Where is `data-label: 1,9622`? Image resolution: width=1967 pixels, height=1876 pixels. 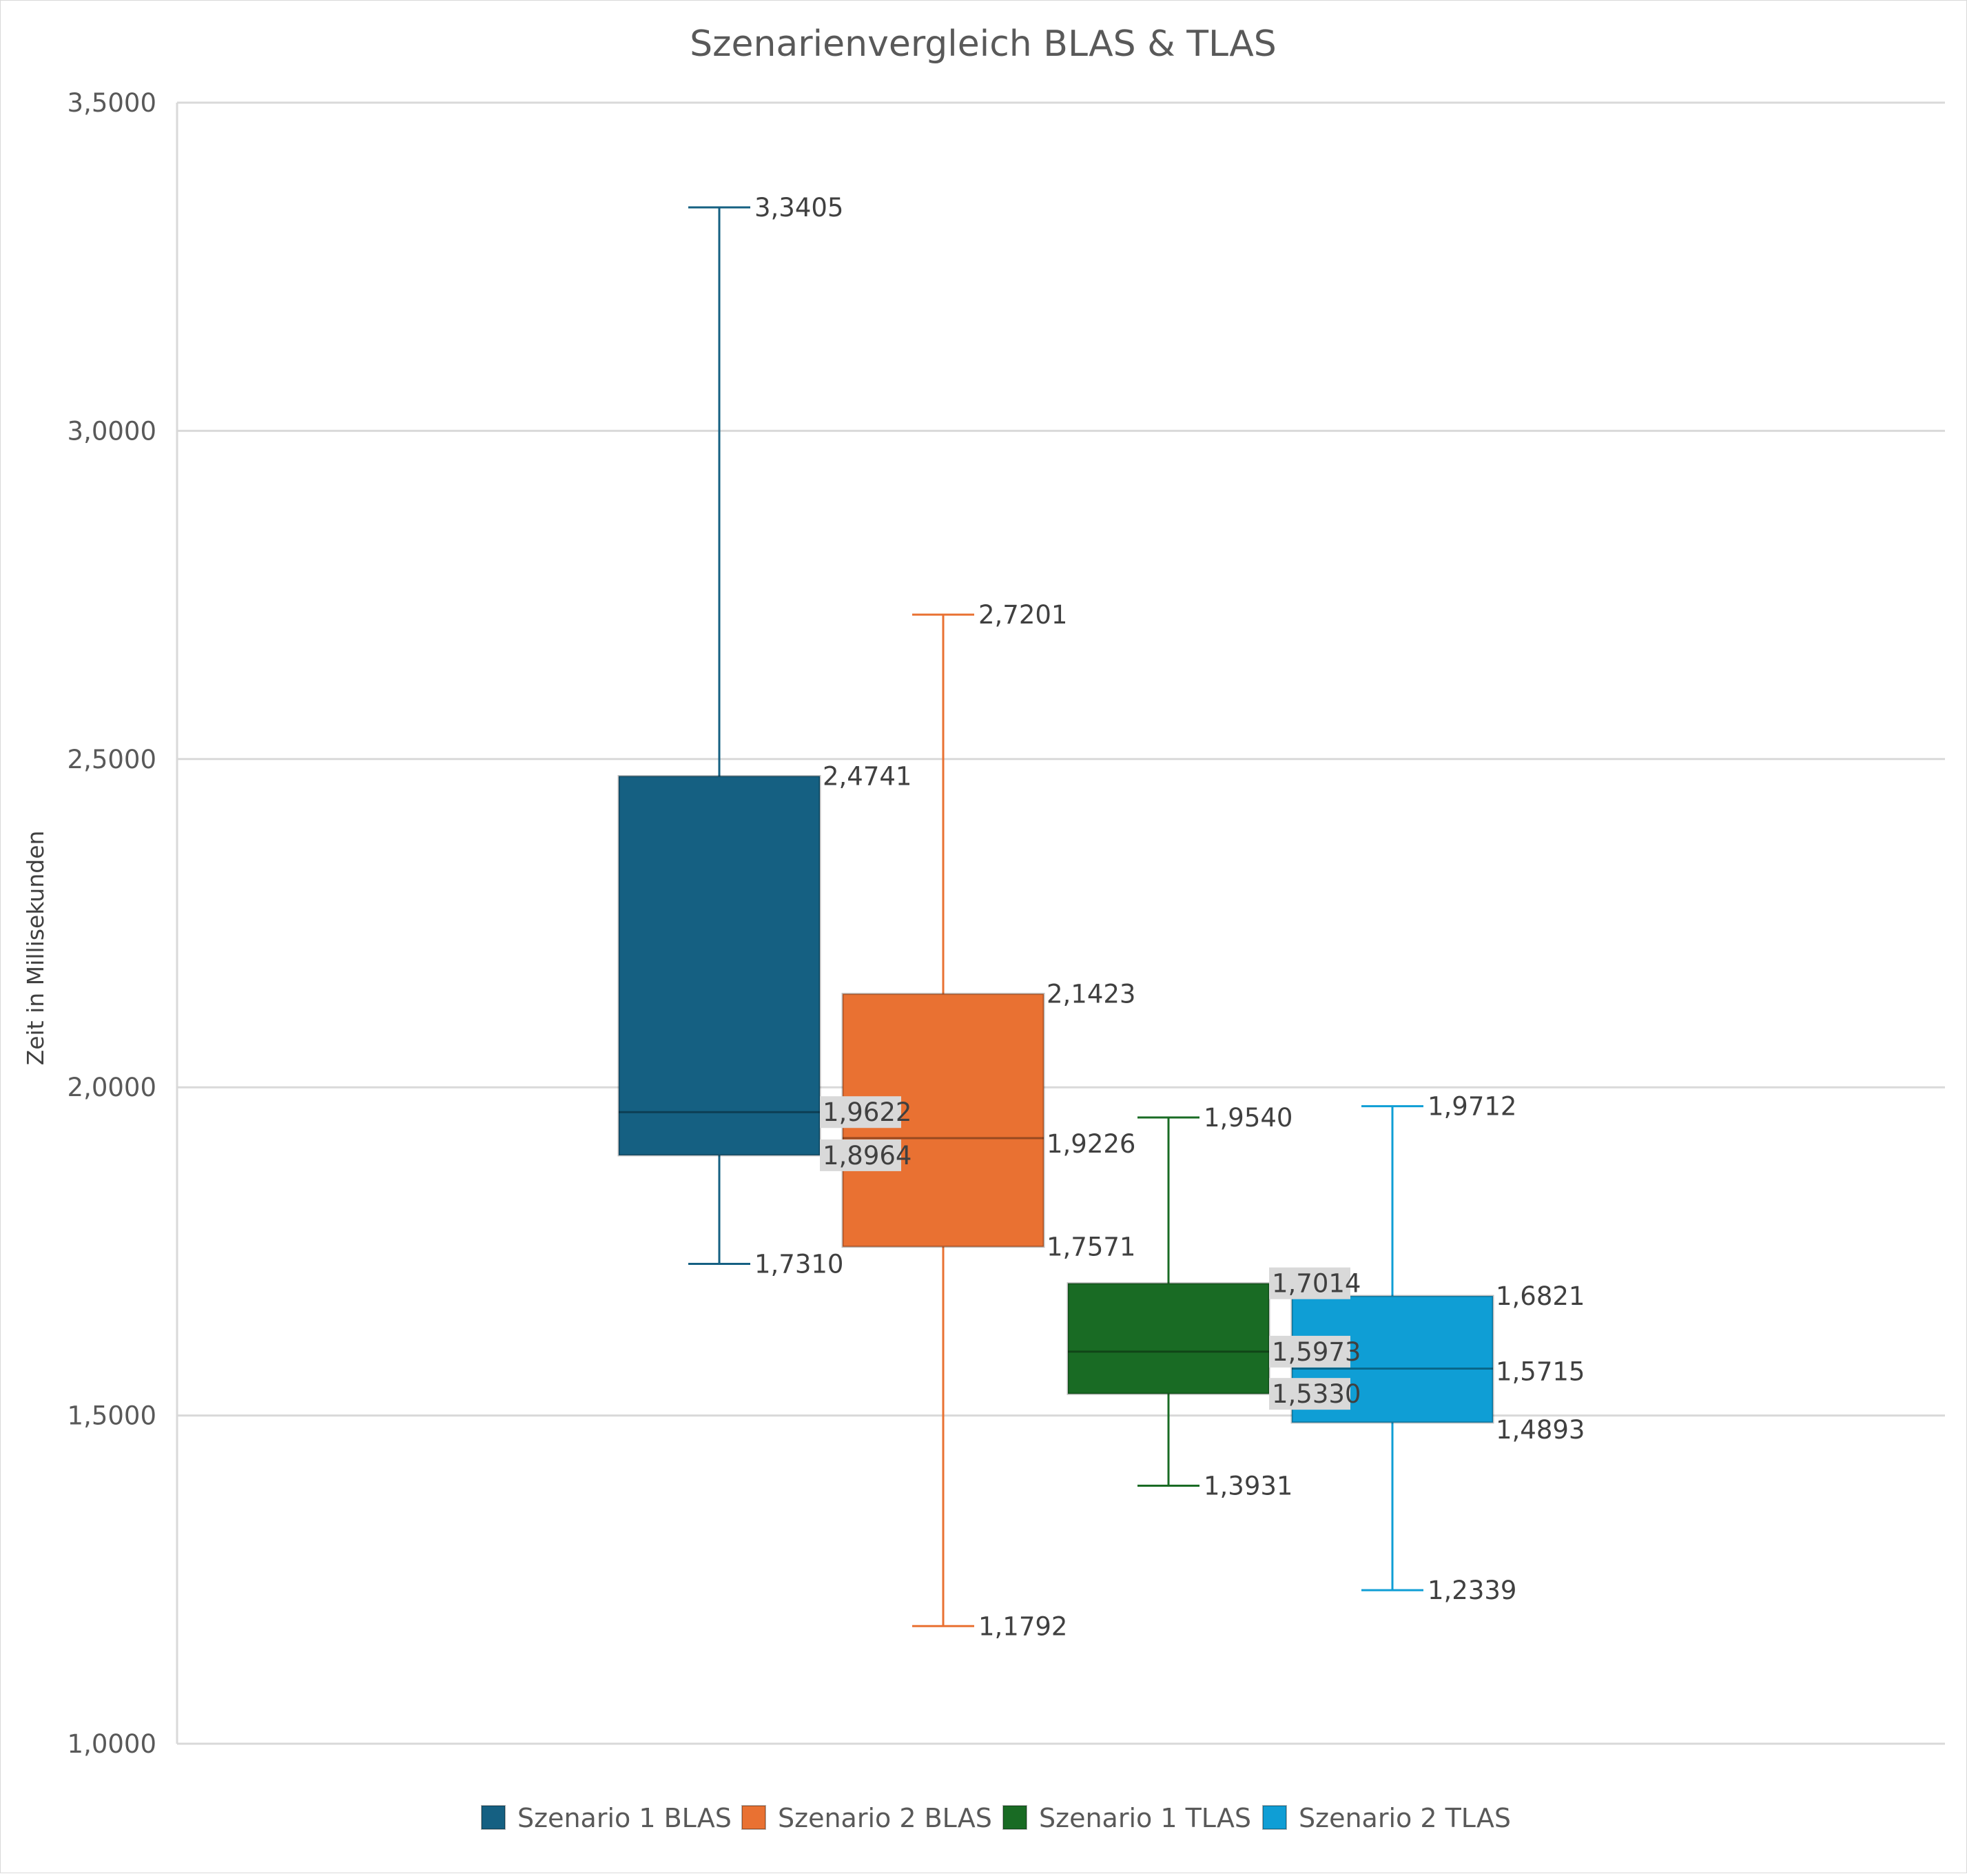 data-label: 1,9622 is located at coordinates (868, 1112).